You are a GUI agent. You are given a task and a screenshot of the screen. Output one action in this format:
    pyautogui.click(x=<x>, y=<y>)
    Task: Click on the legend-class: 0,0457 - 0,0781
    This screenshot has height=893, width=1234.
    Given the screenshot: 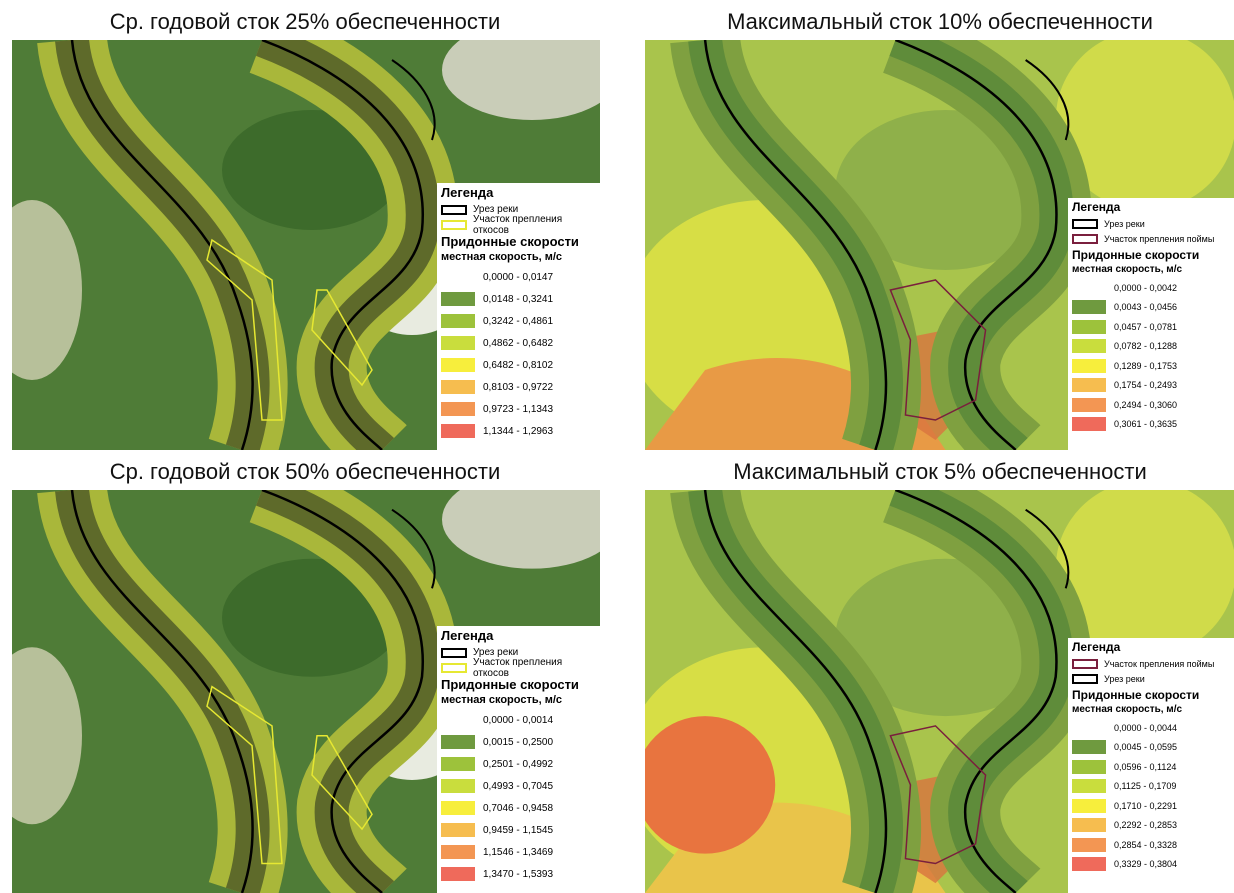 What is the action you would take?
    pyautogui.click(x=1151, y=327)
    